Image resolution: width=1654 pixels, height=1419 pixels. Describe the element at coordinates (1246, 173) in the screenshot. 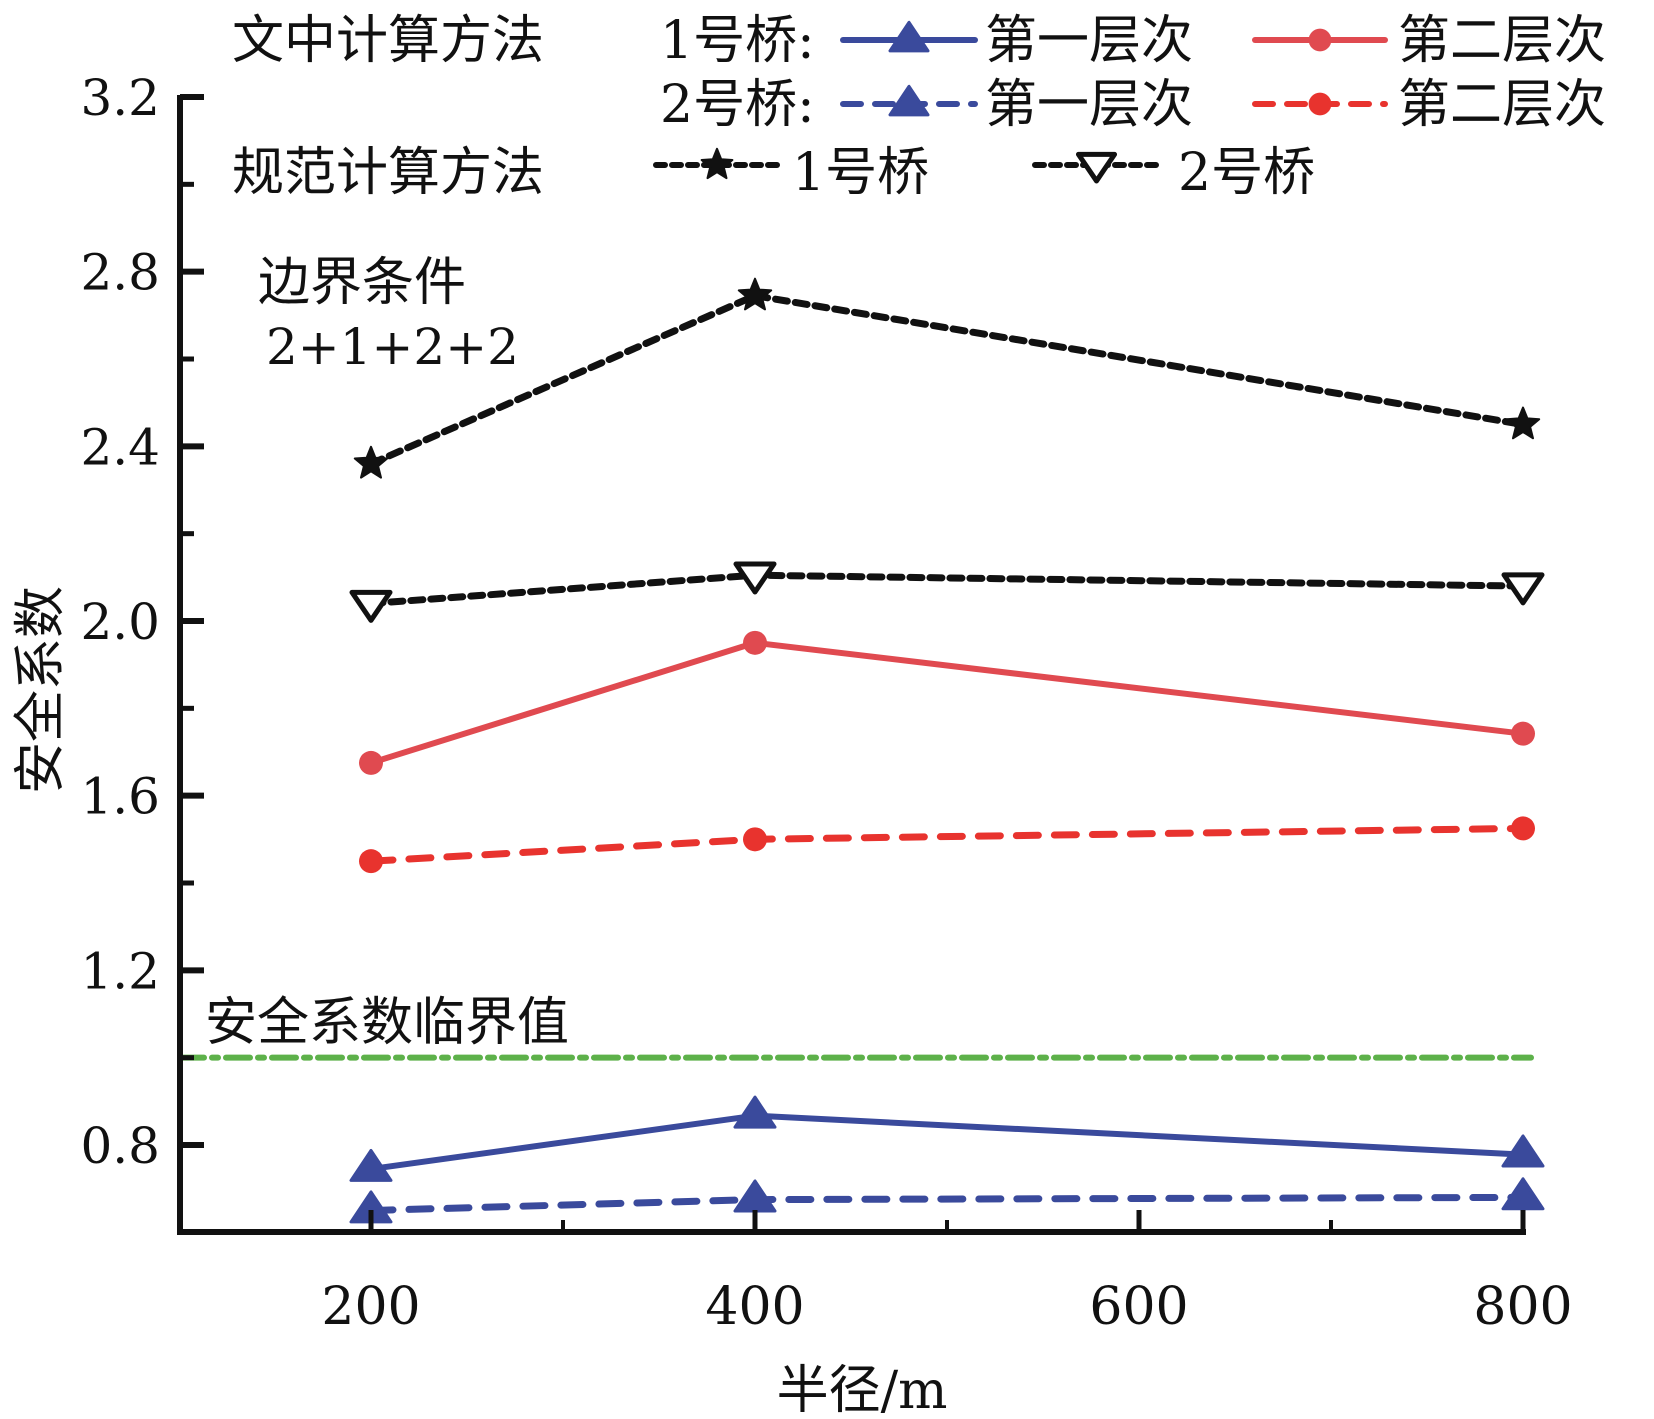

I see `legend-spec-bridge2-label: 2号桥` at that location.